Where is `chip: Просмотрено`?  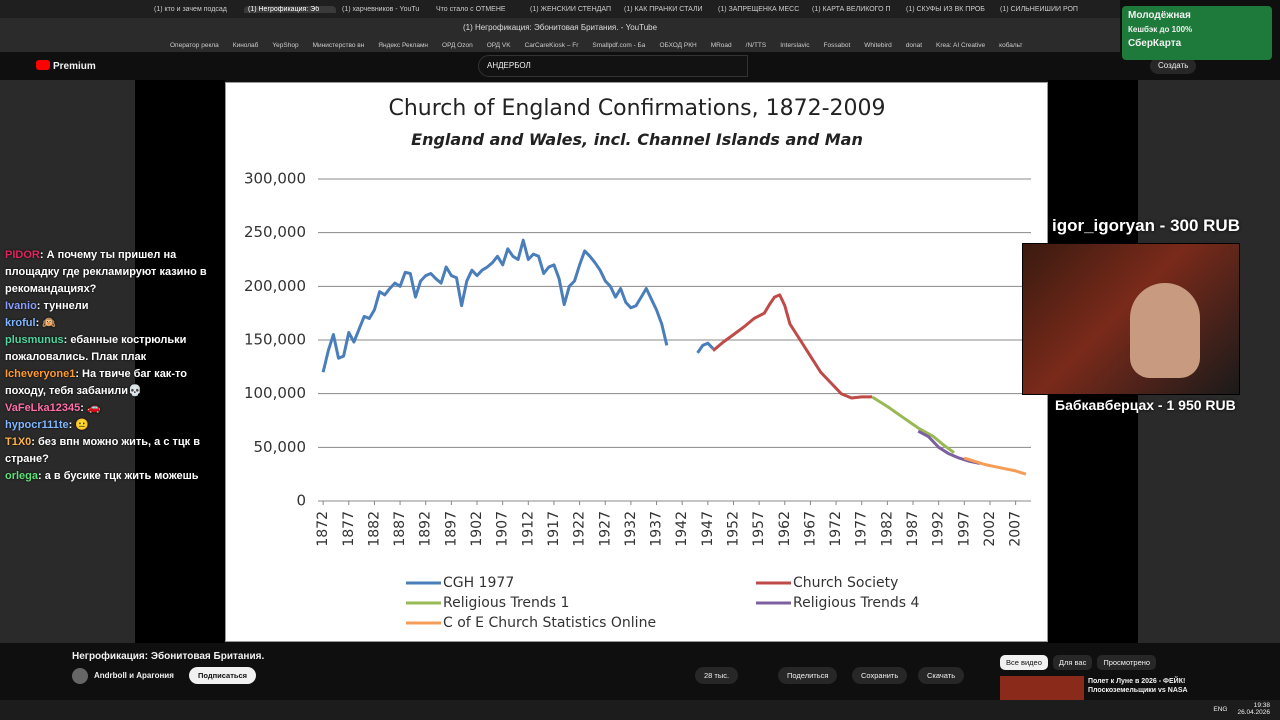
chip: Просмотрено is located at coordinates (1127, 662).